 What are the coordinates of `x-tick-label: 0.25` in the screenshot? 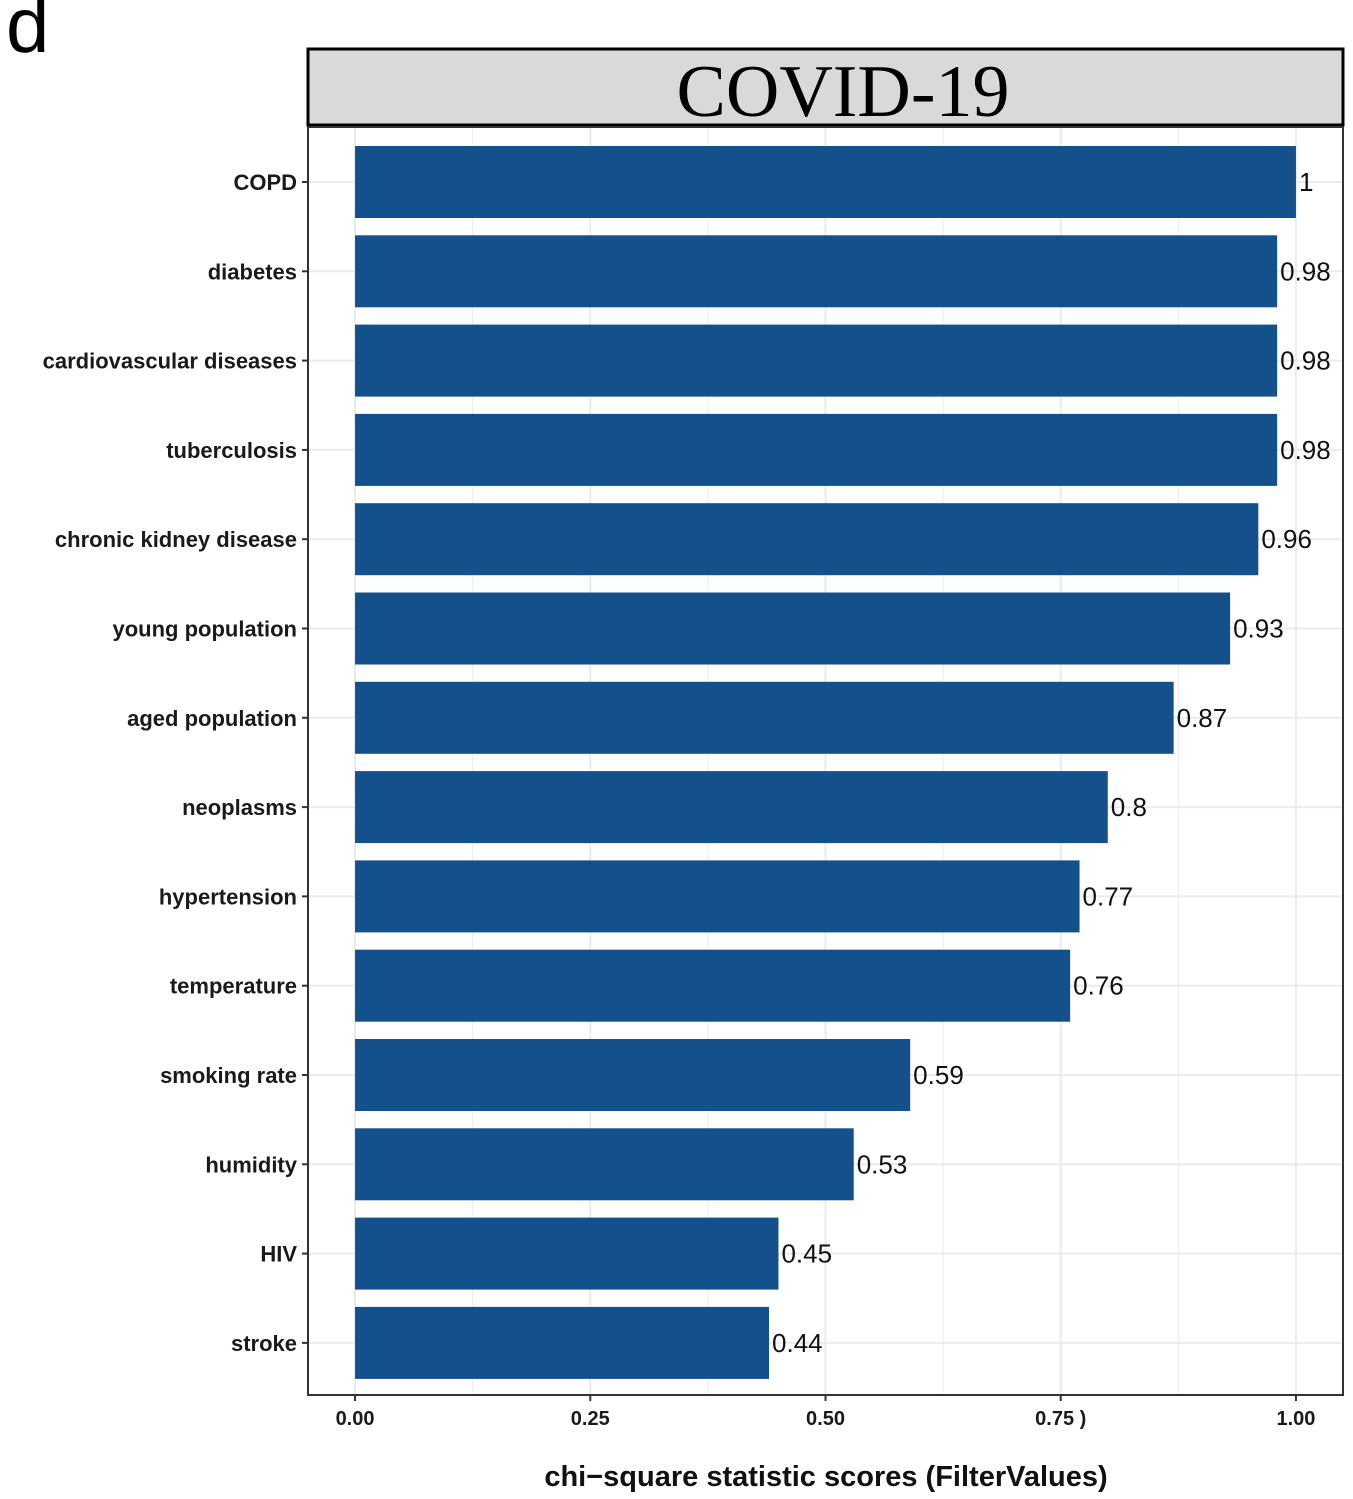 It's located at (590, 1419).